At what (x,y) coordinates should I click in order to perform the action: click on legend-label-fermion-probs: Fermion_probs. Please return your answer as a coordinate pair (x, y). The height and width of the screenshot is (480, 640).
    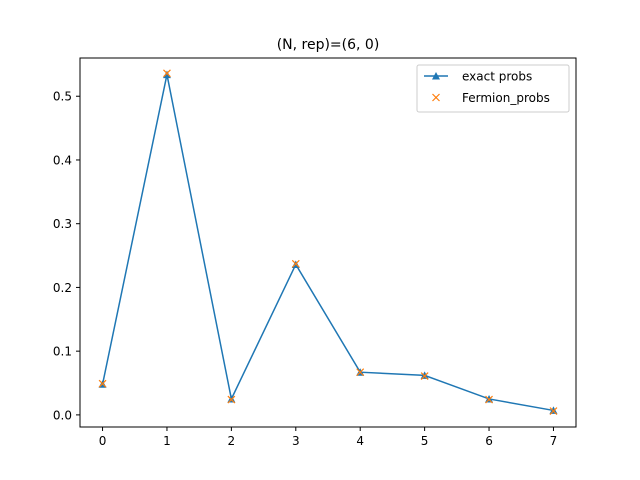
    Looking at the image, I should click on (506, 98).